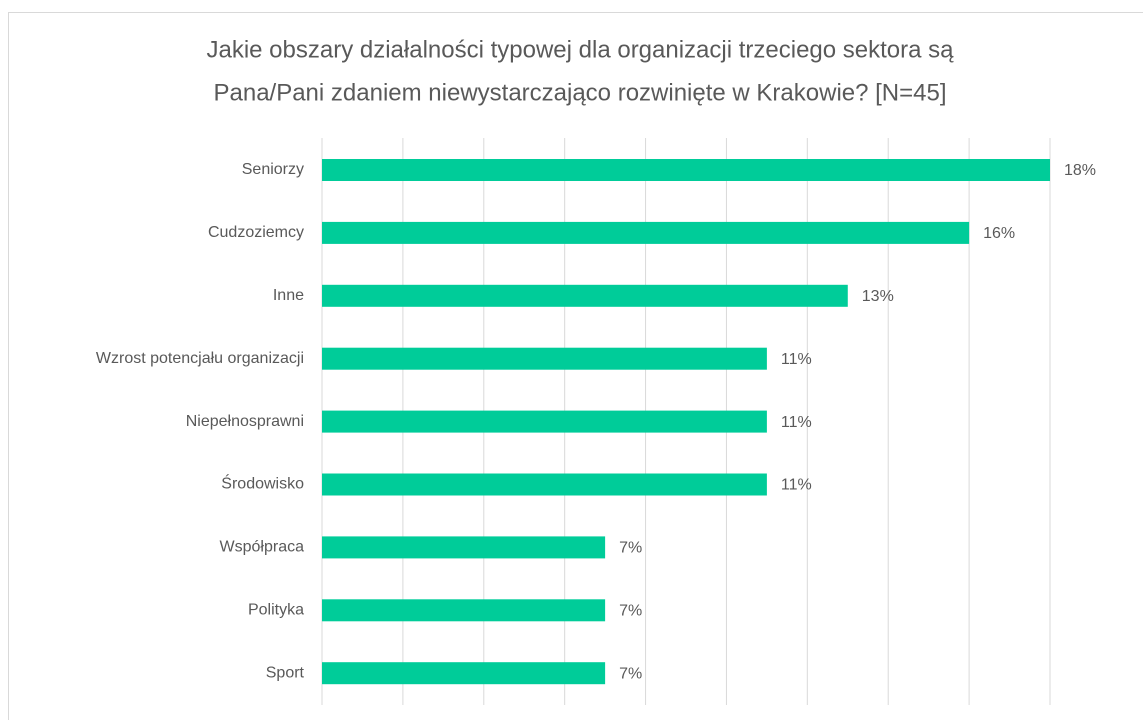  What do you see at coordinates (245, 421) in the screenshot?
I see `y-tick-label: Niepełnosprawni` at bounding box center [245, 421].